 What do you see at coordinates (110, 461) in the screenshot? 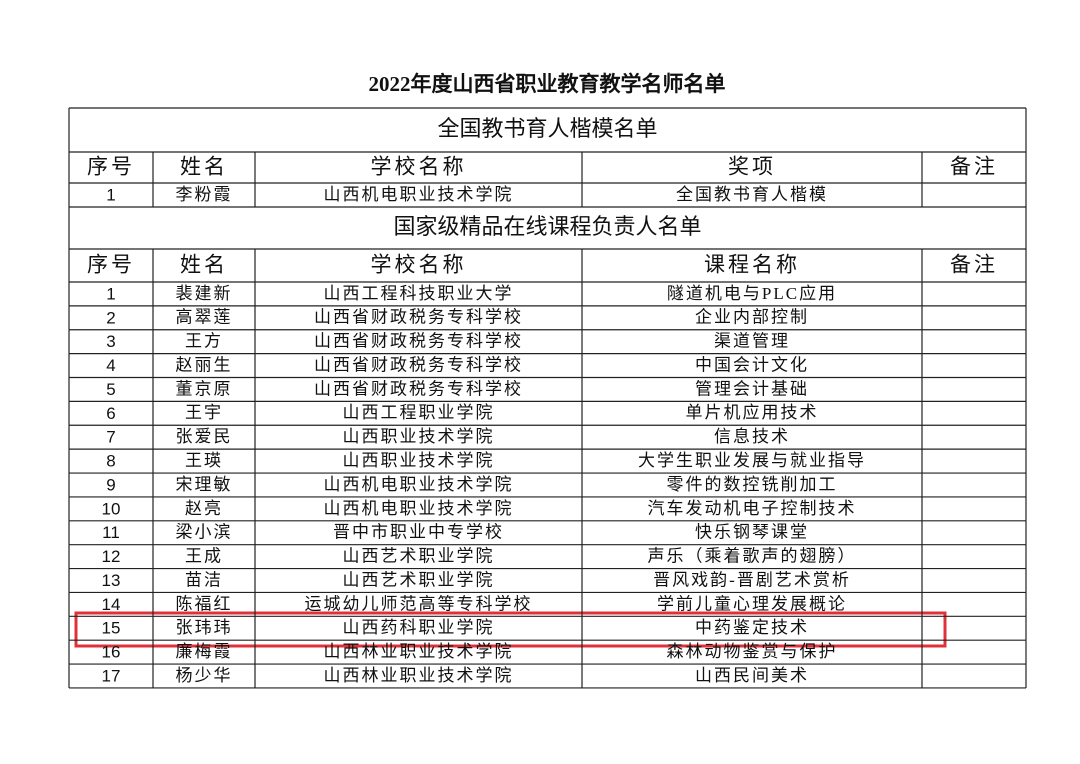
I see `cell: 8` at bounding box center [110, 461].